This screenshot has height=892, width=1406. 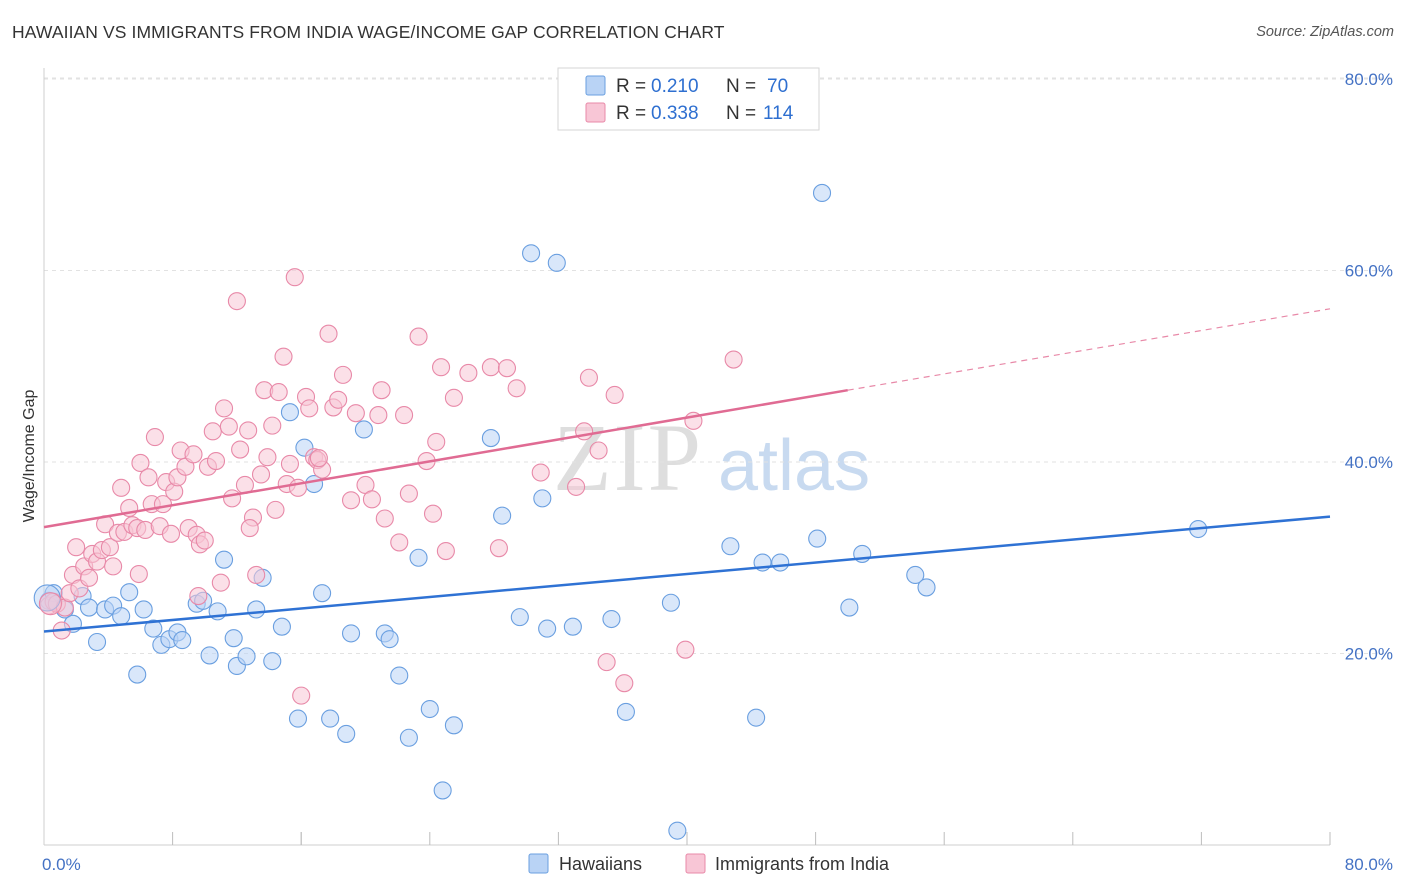 I want to click on watermark-atlas: atlas, so click(x=794, y=466).